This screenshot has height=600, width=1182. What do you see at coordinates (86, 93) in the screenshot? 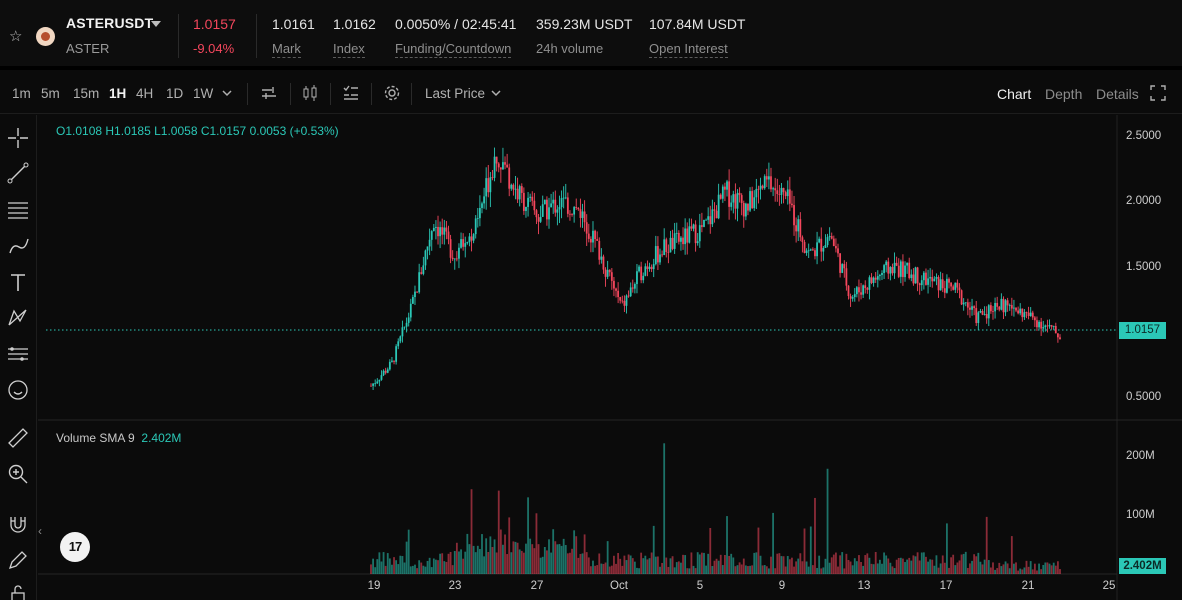
I see `timeframe-15m: 15m` at bounding box center [86, 93].